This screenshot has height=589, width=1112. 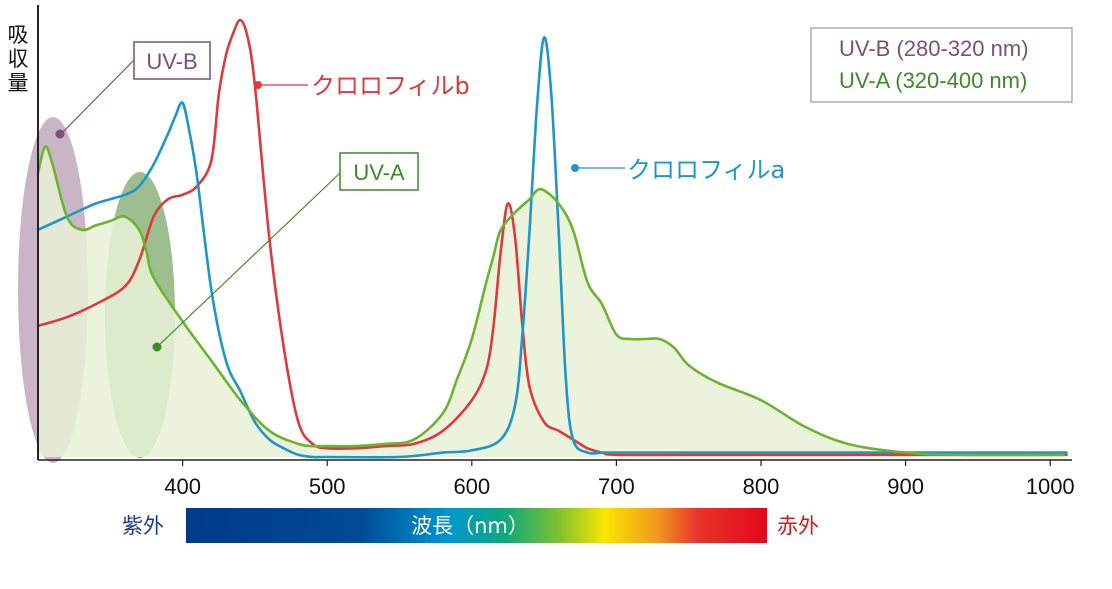 What do you see at coordinates (60, 134) in the screenshot?
I see `uvb-callout-dot` at bounding box center [60, 134].